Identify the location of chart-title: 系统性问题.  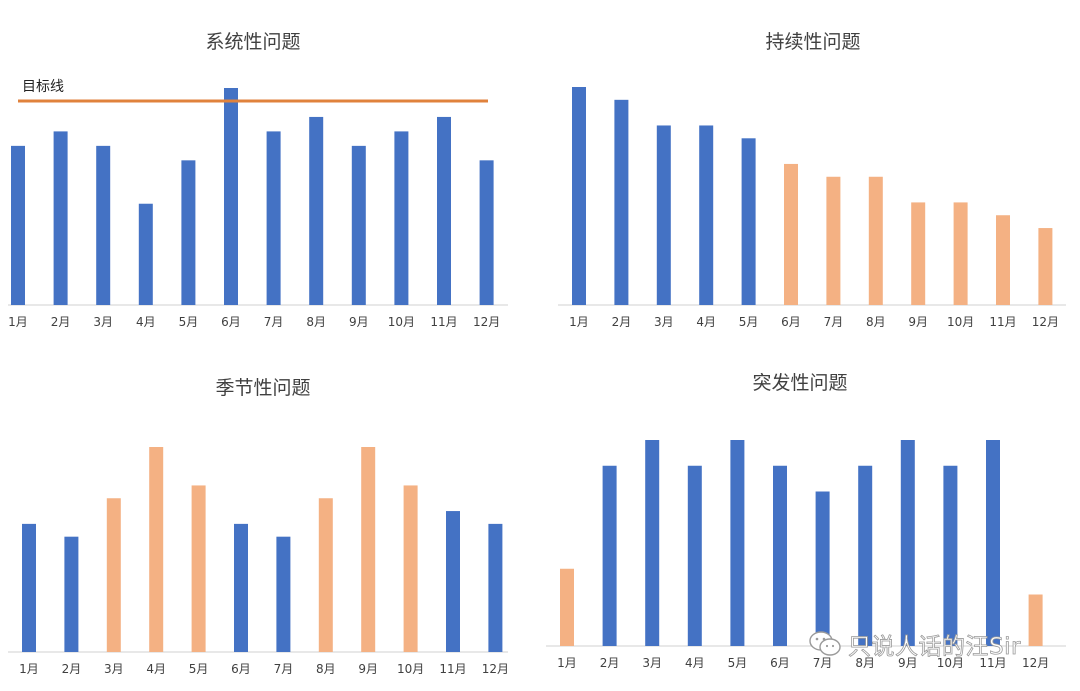
(252, 42).